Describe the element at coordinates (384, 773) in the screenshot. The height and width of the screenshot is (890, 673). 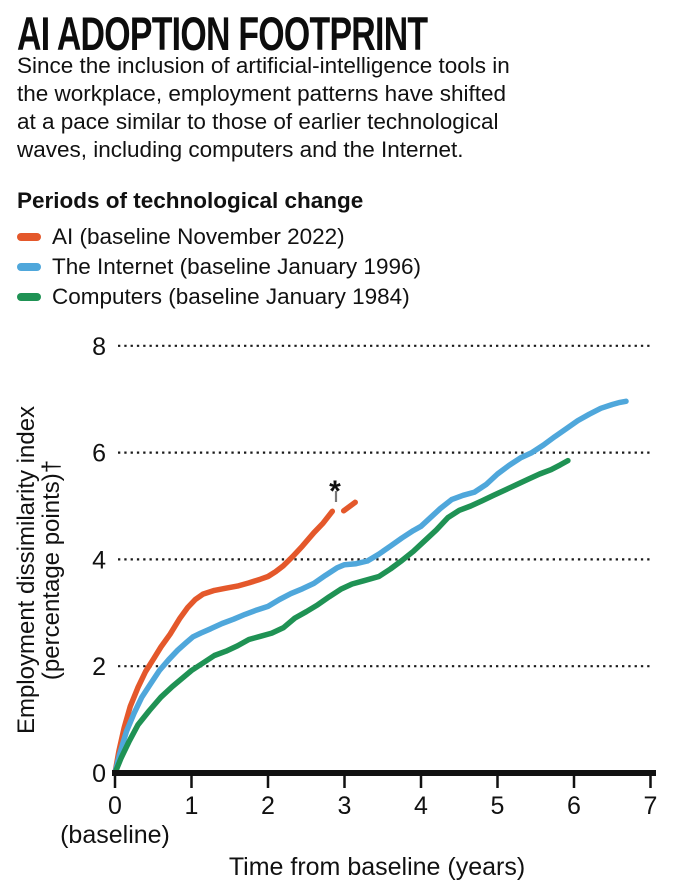
I see `x-axis-line` at that location.